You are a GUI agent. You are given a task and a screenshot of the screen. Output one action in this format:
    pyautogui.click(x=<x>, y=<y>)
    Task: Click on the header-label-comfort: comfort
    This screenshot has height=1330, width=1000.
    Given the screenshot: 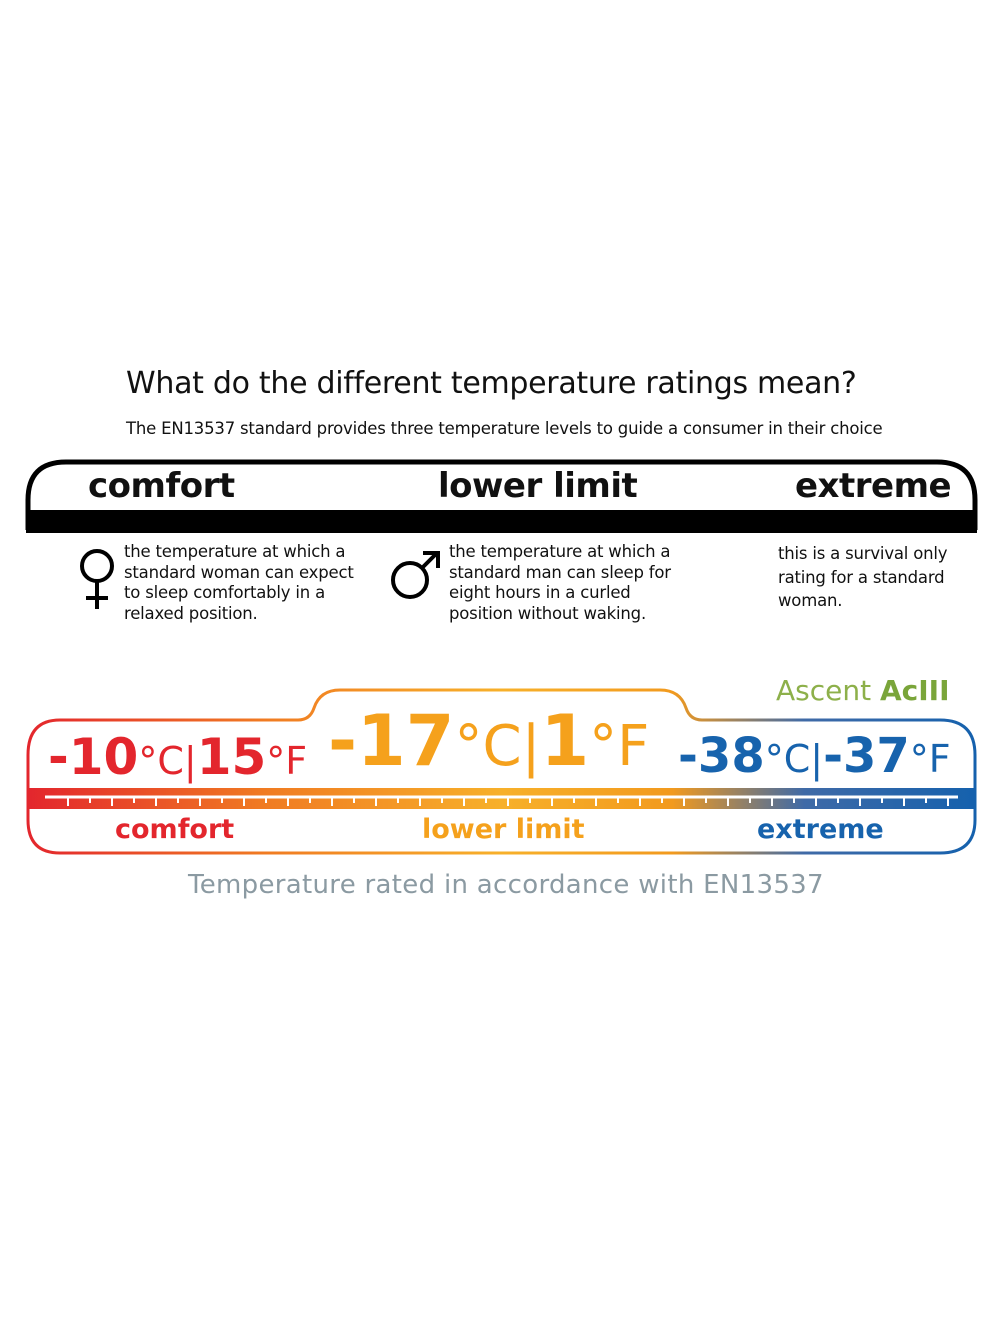 What is the action you would take?
    pyautogui.click(x=161, y=486)
    